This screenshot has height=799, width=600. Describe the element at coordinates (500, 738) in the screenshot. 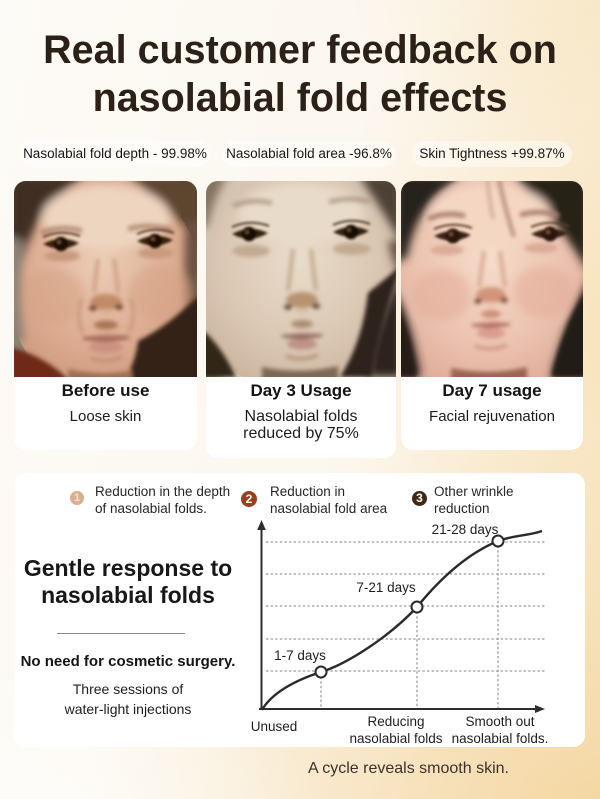

I see `svg-text: nasolabial folds.` at that location.